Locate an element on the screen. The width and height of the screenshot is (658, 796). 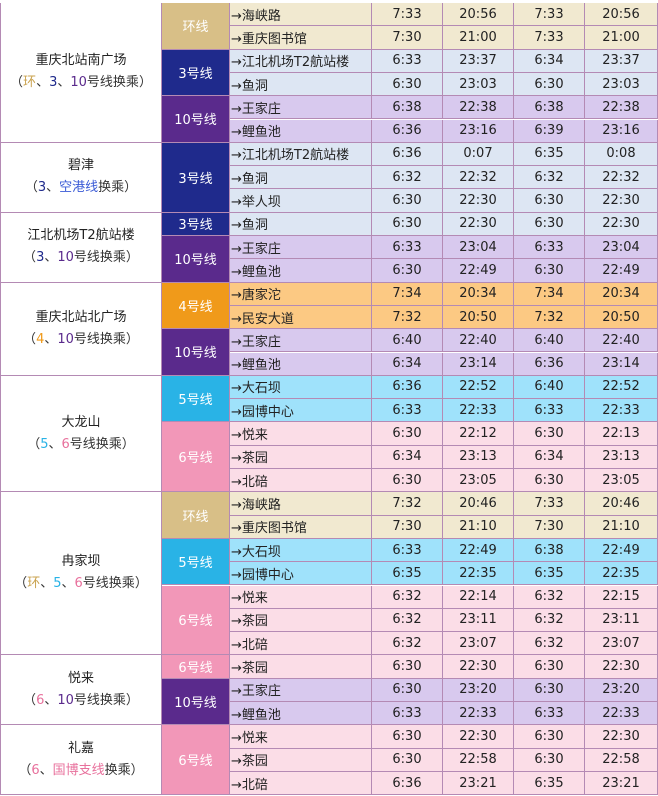
weekday-last-cell: 23:07 is located at coordinates (478, 644).